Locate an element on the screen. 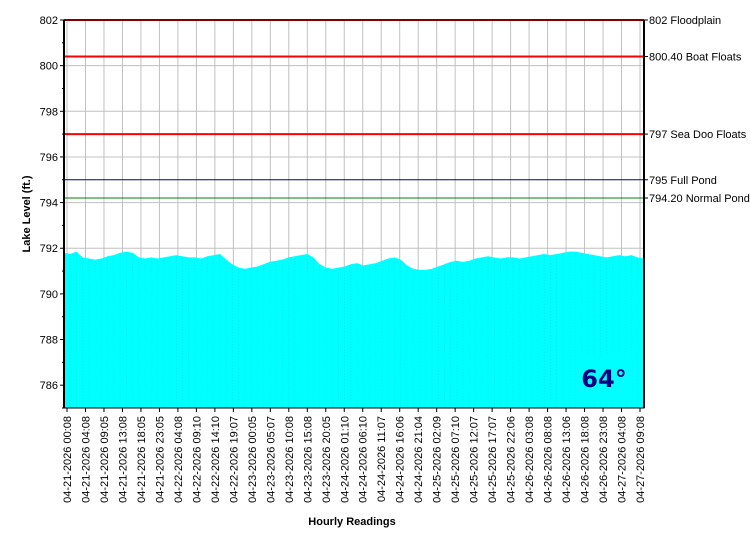  x-tick-label: 04-24-2026 06:10 is located at coordinates (364, 459).